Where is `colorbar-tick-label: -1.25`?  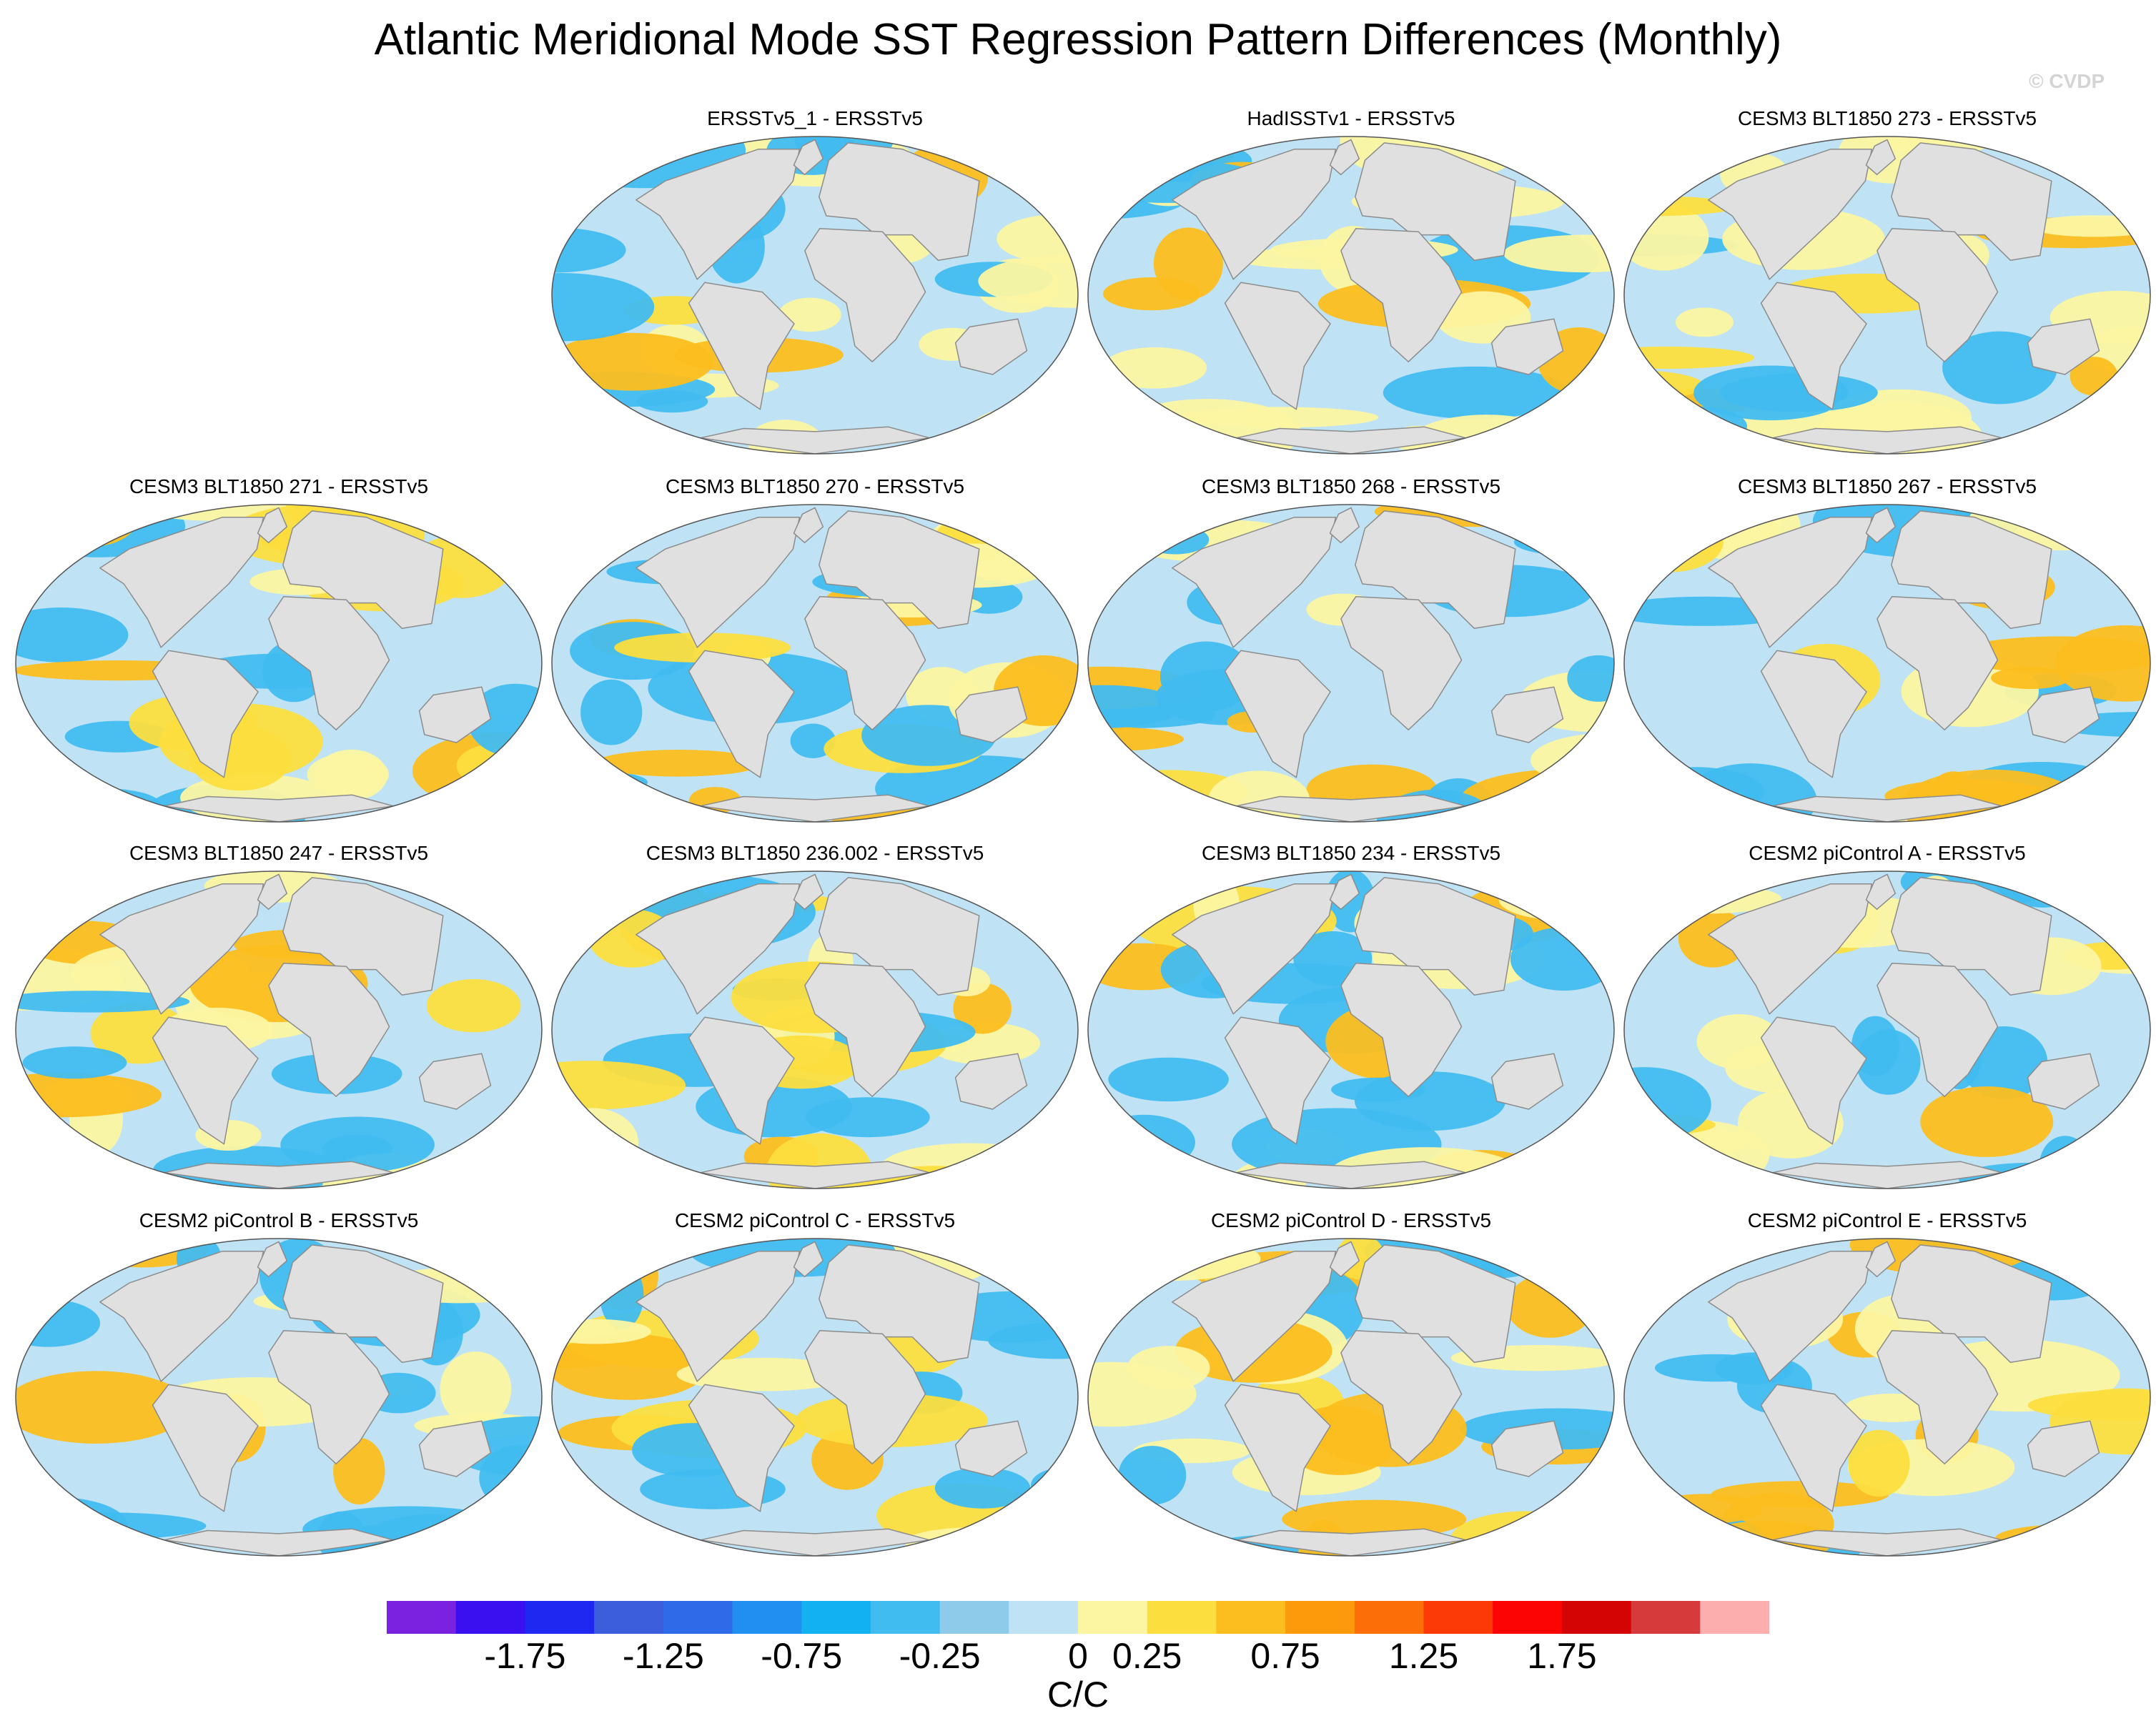 colorbar-tick-label: -1.25 is located at coordinates (663, 1656).